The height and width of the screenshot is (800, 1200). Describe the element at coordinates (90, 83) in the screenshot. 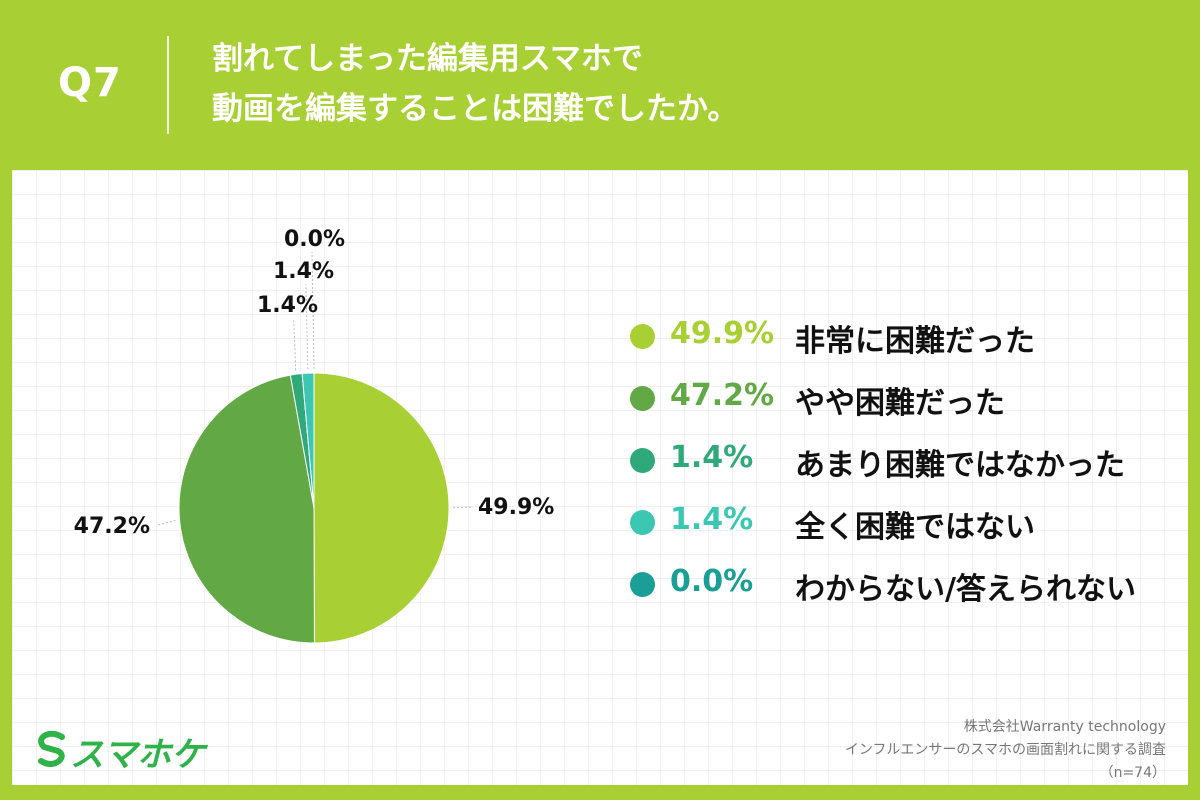

I see `question-number: Q7` at that location.